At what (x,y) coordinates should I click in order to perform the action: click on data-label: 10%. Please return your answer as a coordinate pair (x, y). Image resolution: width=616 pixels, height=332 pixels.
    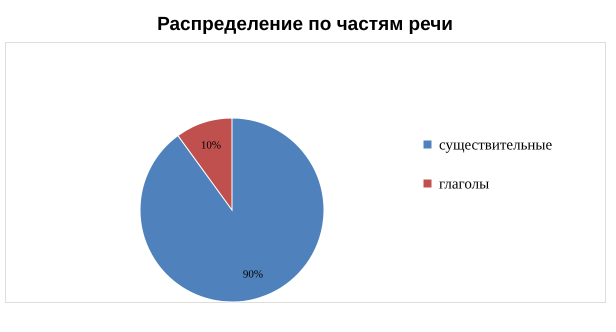
    Looking at the image, I should click on (211, 145).